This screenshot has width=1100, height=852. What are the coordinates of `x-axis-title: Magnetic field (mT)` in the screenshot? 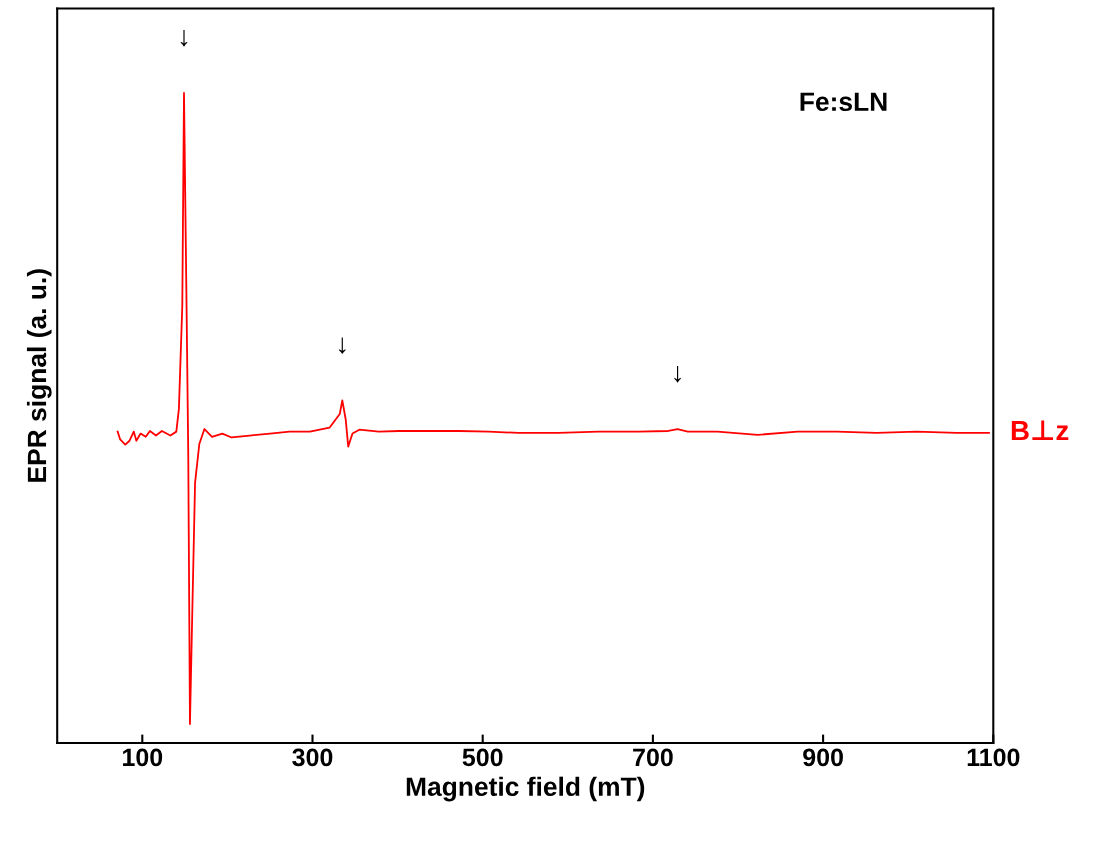 It's located at (525, 789).